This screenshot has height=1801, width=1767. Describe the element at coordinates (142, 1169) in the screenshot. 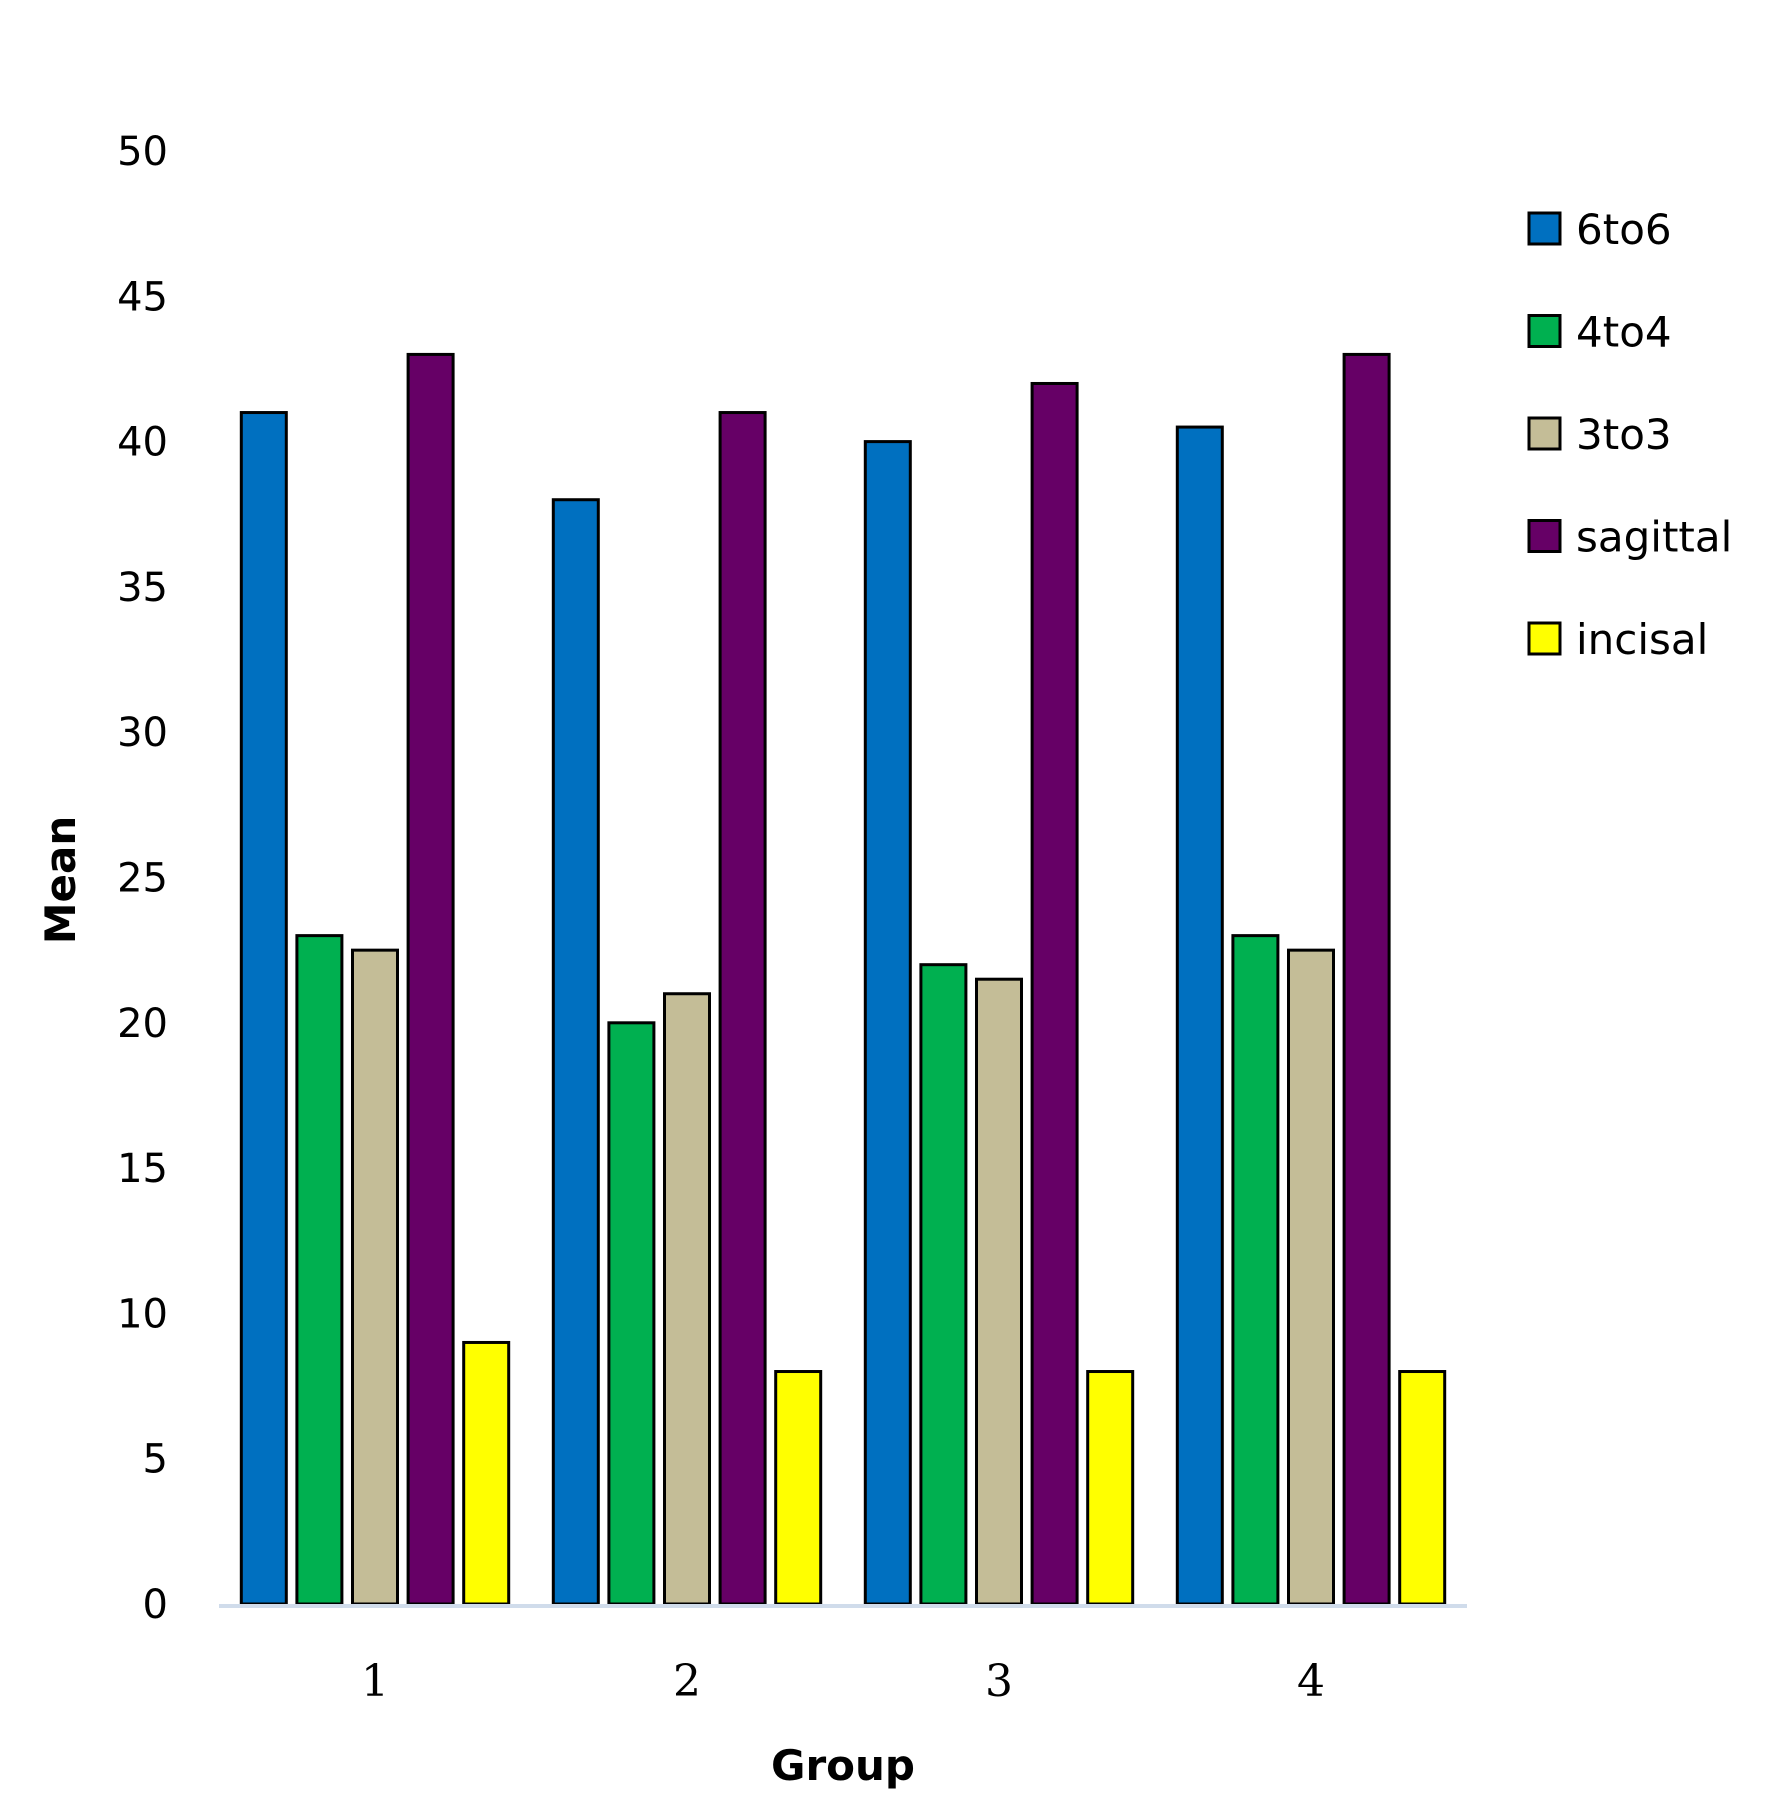

I see `y-tick-label: 15` at that location.